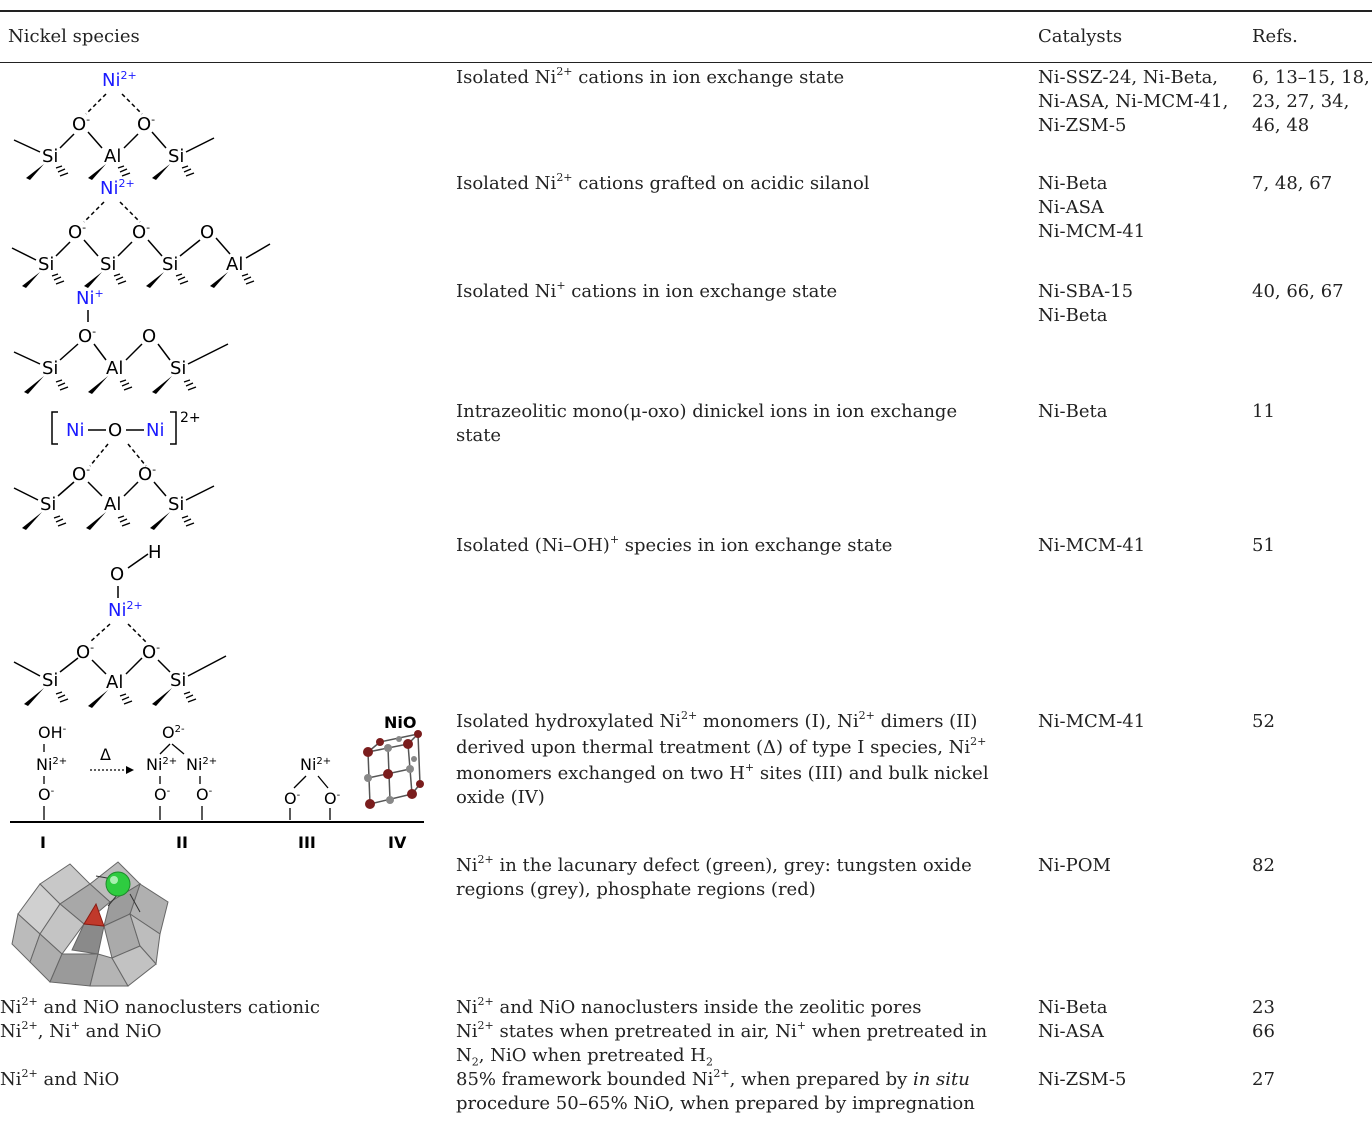  I want to click on row1-refs: 23, 27, 34,, so click(1301, 101).